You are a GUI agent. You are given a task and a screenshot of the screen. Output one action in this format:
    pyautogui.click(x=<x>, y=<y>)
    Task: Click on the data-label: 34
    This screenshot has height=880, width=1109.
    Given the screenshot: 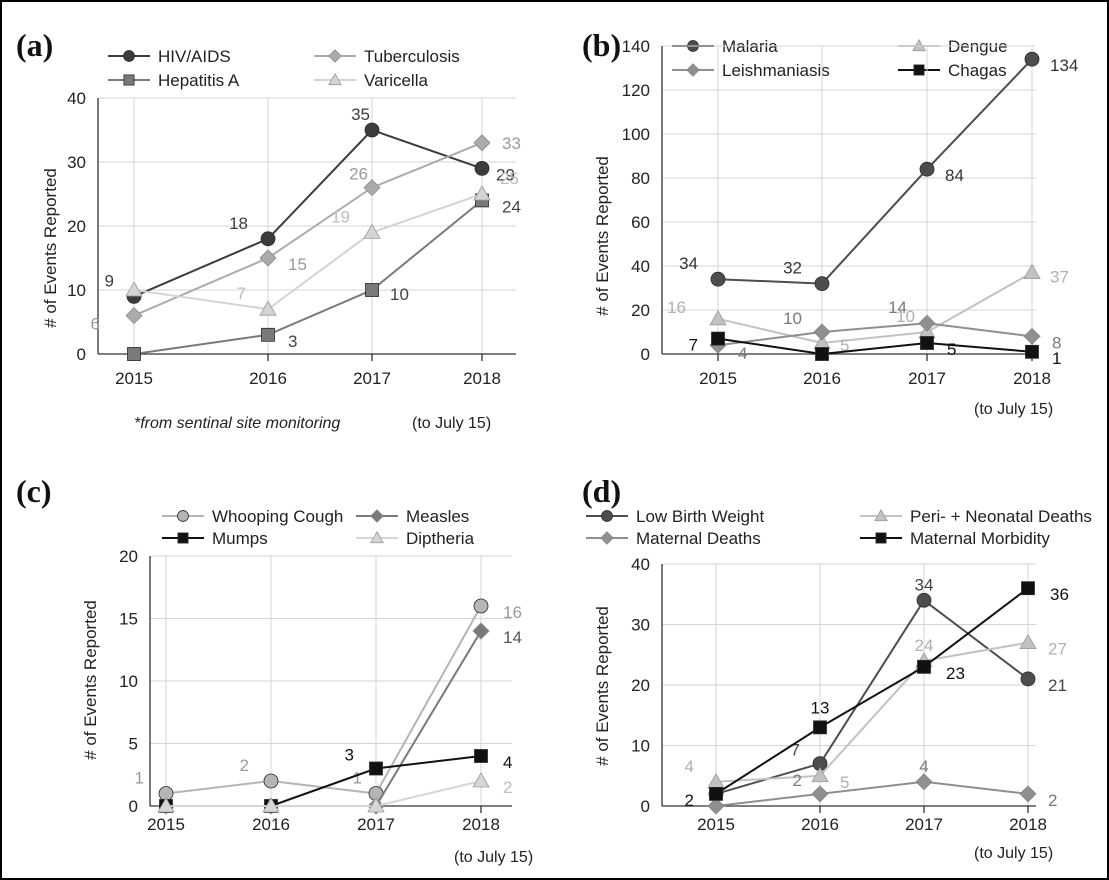 What is the action you would take?
    pyautogui.click(x=924, y=584)
    